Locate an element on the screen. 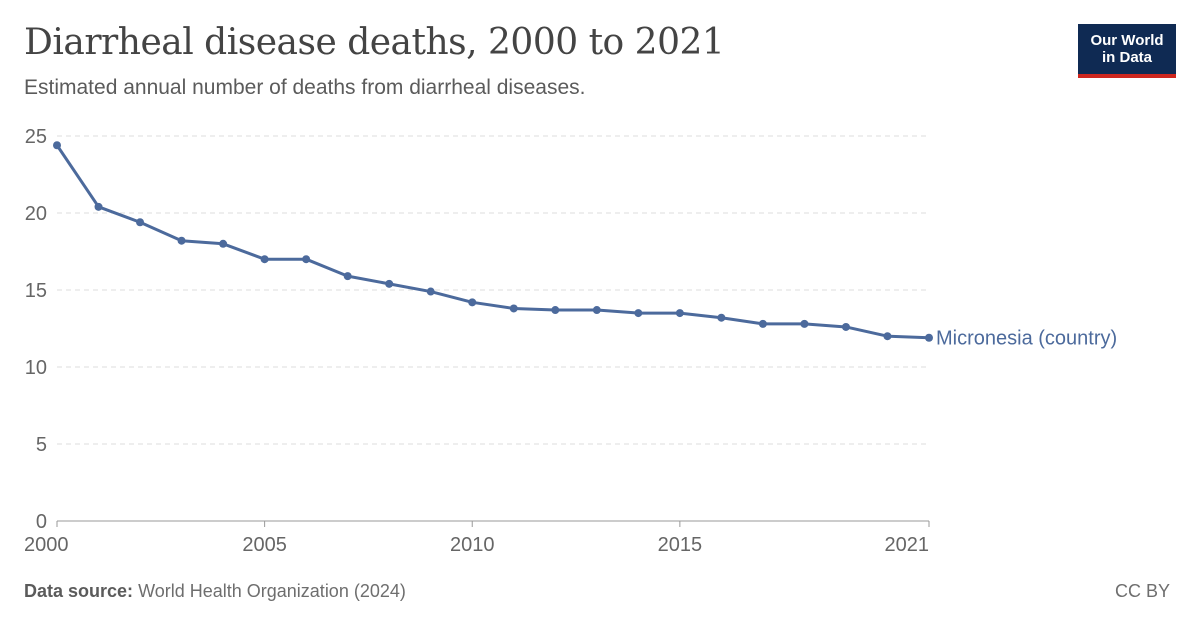 The image size is (1200, 627). y-tick-label: 25 is located at coordinates (36, 137).